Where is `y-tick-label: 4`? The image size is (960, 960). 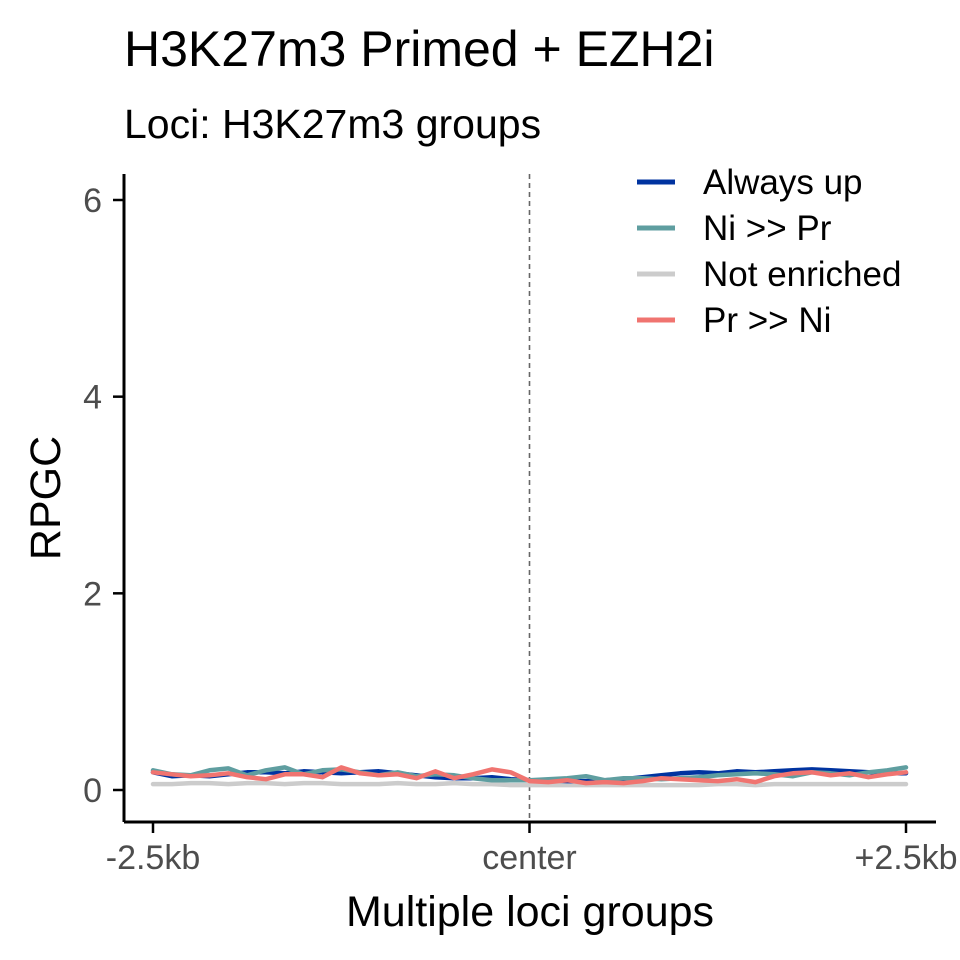 y-tick-label: 4 is located at coordinates (92, 398).